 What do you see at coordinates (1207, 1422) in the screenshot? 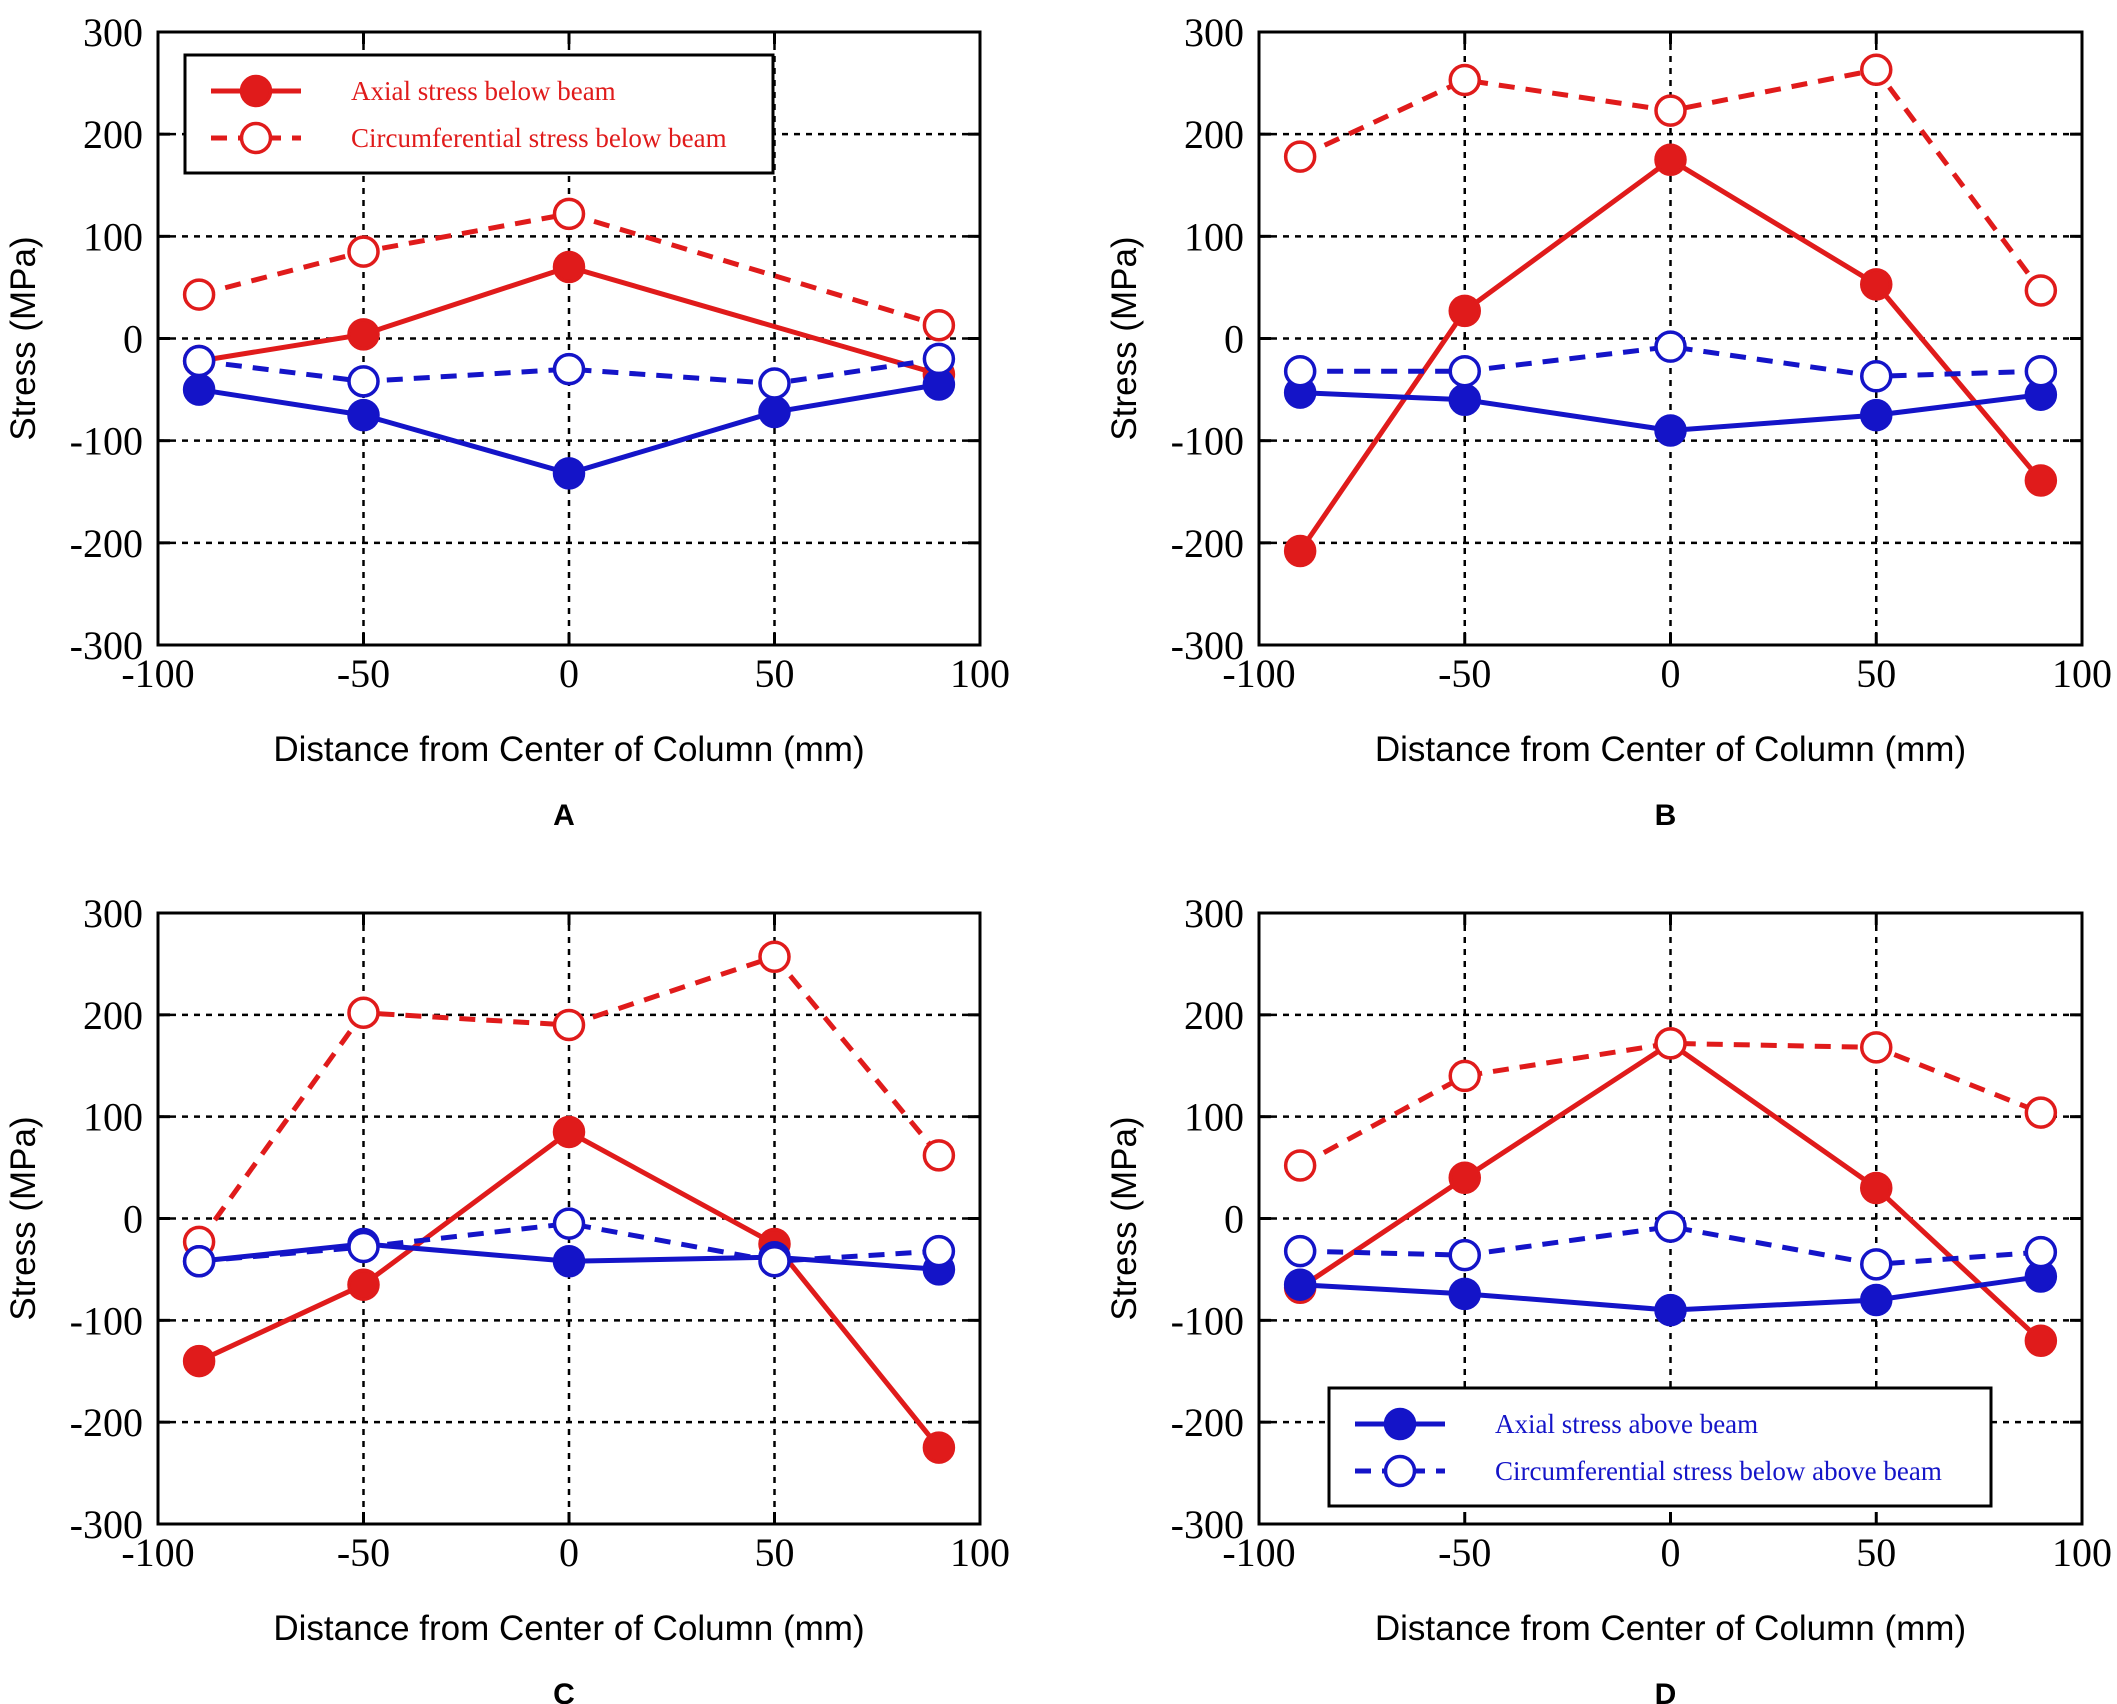
I see `y-tick-label: -200` at bounding box center [1207, 1422].